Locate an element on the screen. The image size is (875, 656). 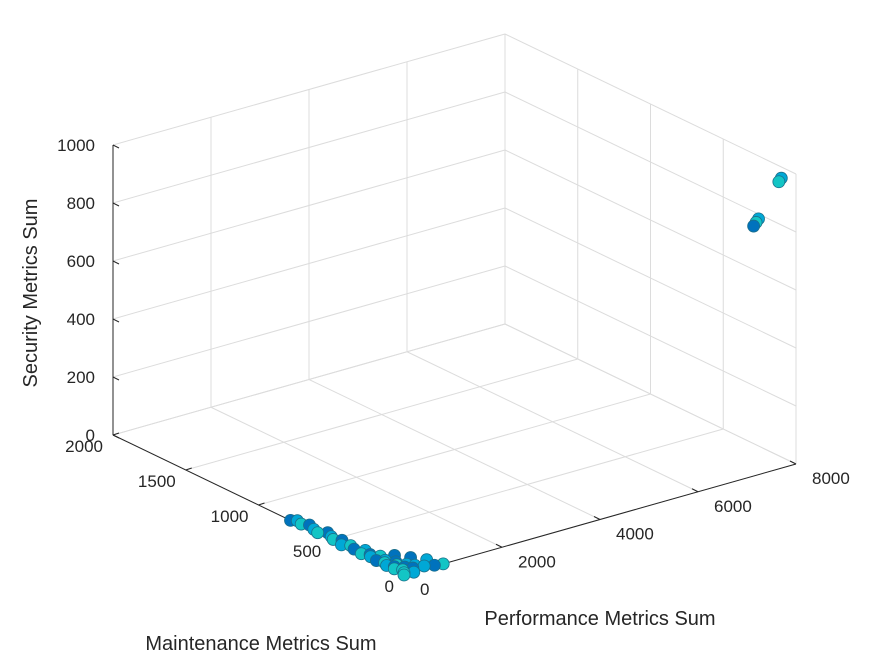
x-tick-label: 500 is located at coordinates (307, 551).